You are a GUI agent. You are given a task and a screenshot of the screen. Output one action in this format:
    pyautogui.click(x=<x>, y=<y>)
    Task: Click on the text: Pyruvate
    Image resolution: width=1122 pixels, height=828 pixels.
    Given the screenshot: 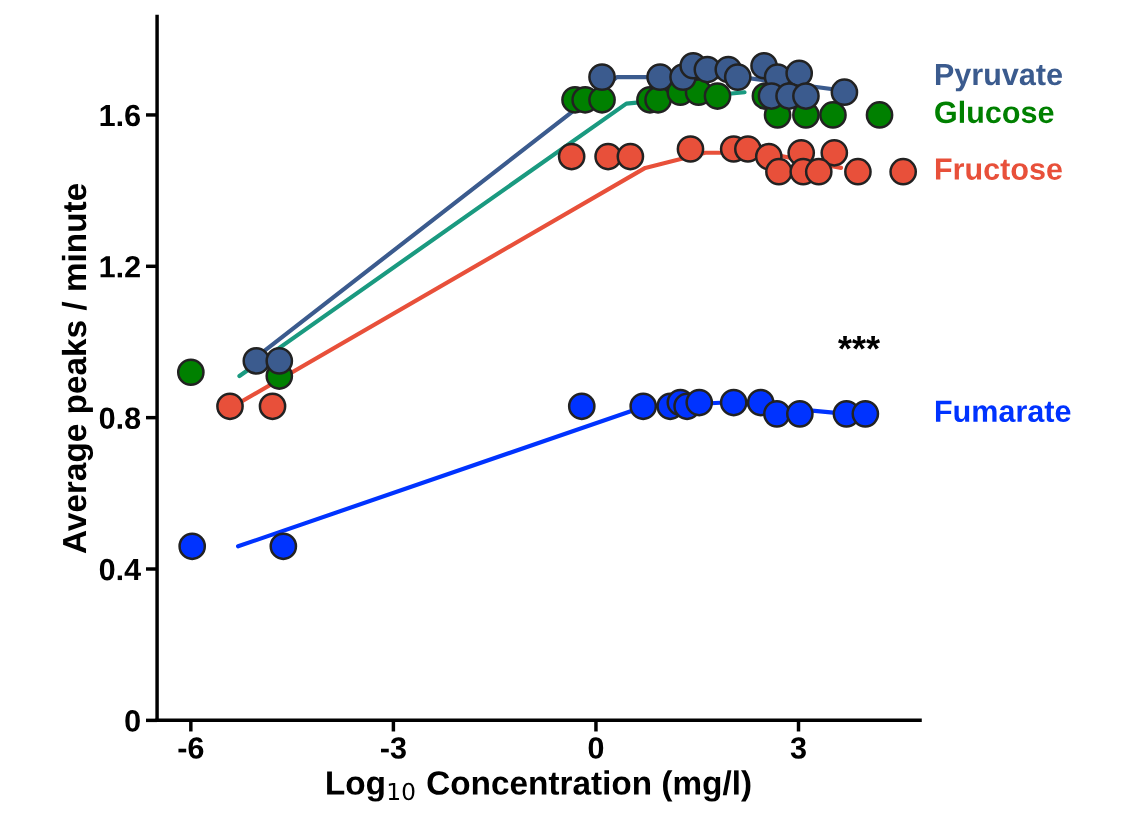 What is the action you would take?
    pyautogui.click(x=998, y=77)
    